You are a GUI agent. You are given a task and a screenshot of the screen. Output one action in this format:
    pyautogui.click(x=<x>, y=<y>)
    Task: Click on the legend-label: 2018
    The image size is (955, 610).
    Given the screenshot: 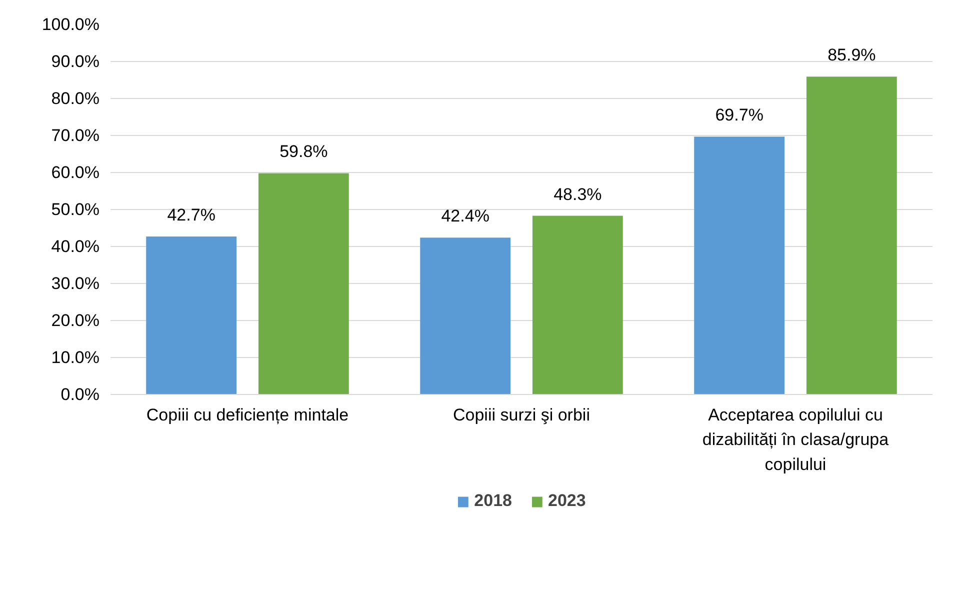 What is the action you would take?
    pyautogui.click(x=493, y=501)
    